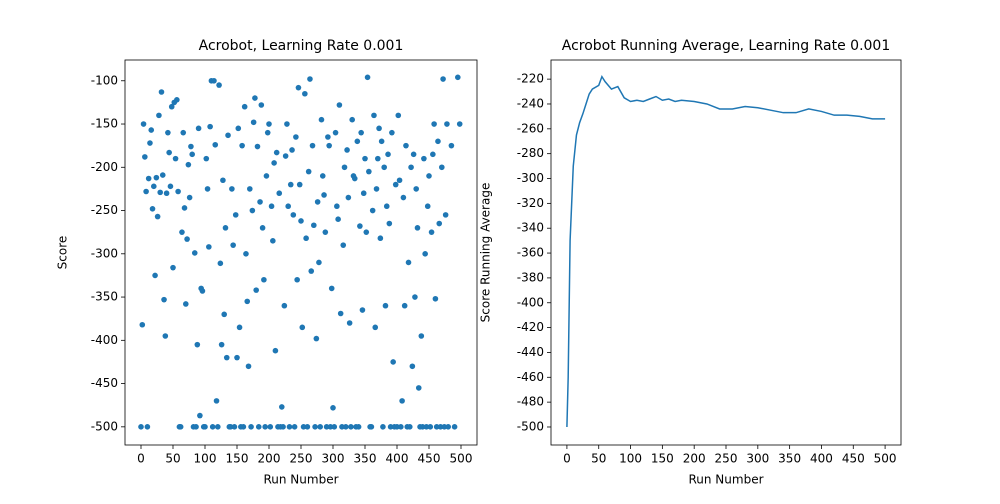 The height and width of the screenshot is (504, 1000). Describe the element at coordinates (301, 46) in the screenshot. I see `chart-title: Acrobot, Learning Rate 0.001` at that location.